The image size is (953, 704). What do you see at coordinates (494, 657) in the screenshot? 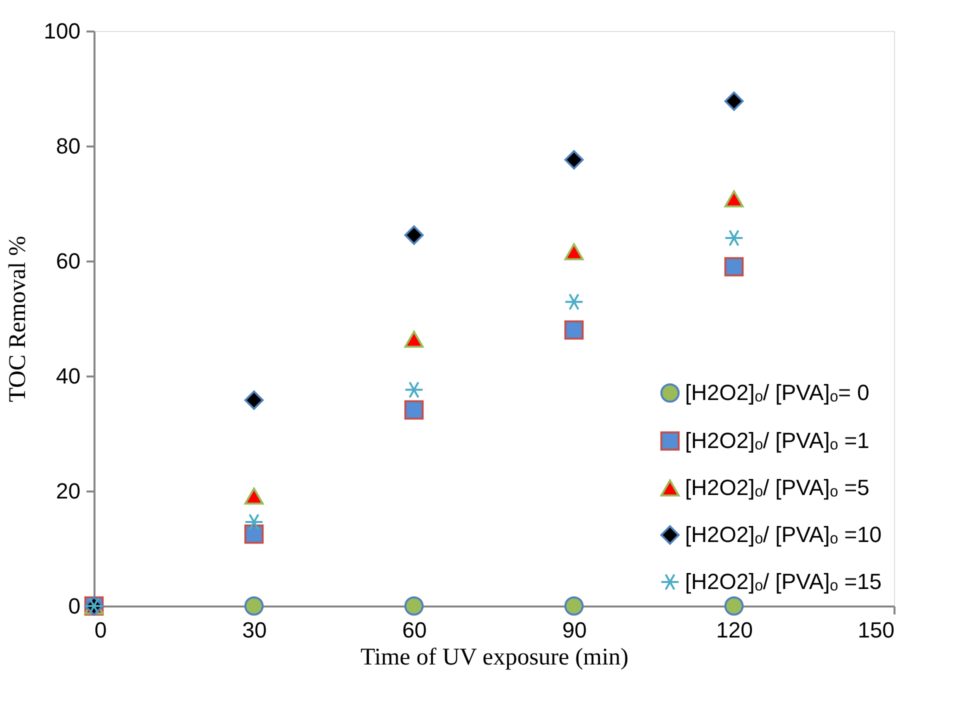
I see `x-axis-title: Time of UV exposure (min)` at bounding box center [494, 657].